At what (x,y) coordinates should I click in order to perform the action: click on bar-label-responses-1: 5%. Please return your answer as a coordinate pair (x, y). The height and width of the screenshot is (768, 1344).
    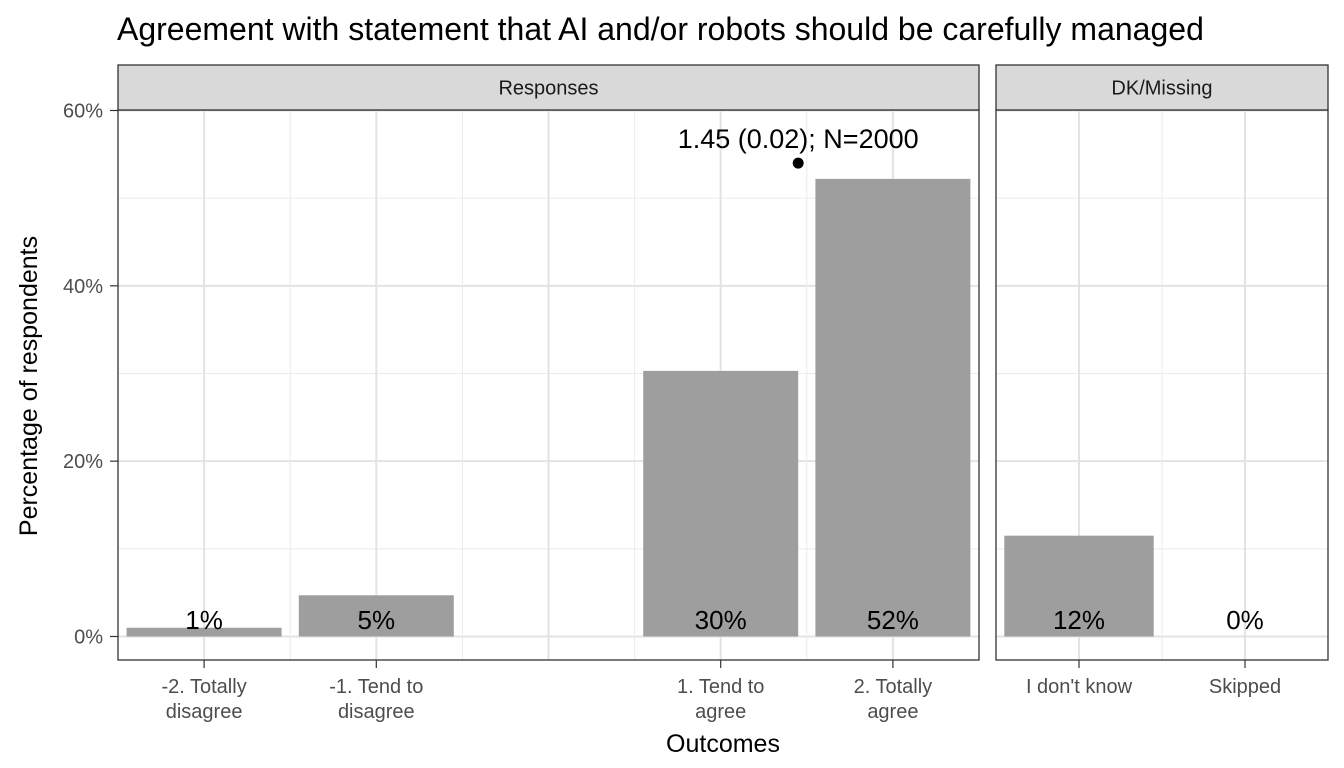
    Looking at the image, I should click on (377, 620).